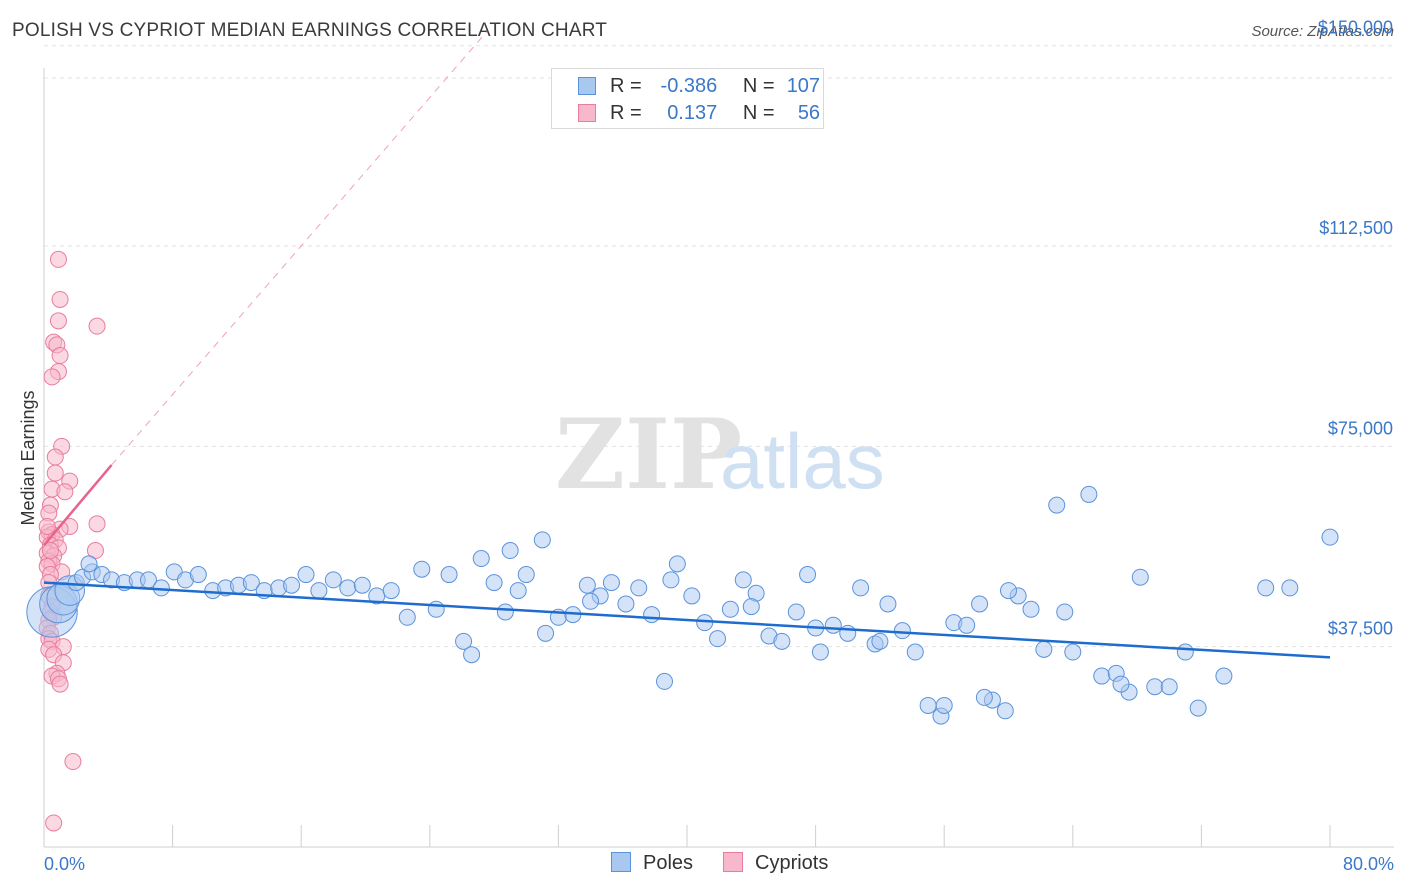  What do you see at coordinates (668, 863) in the screenshot?
I see `poles-legend-label: Poles` at bounding box center [668, 863].